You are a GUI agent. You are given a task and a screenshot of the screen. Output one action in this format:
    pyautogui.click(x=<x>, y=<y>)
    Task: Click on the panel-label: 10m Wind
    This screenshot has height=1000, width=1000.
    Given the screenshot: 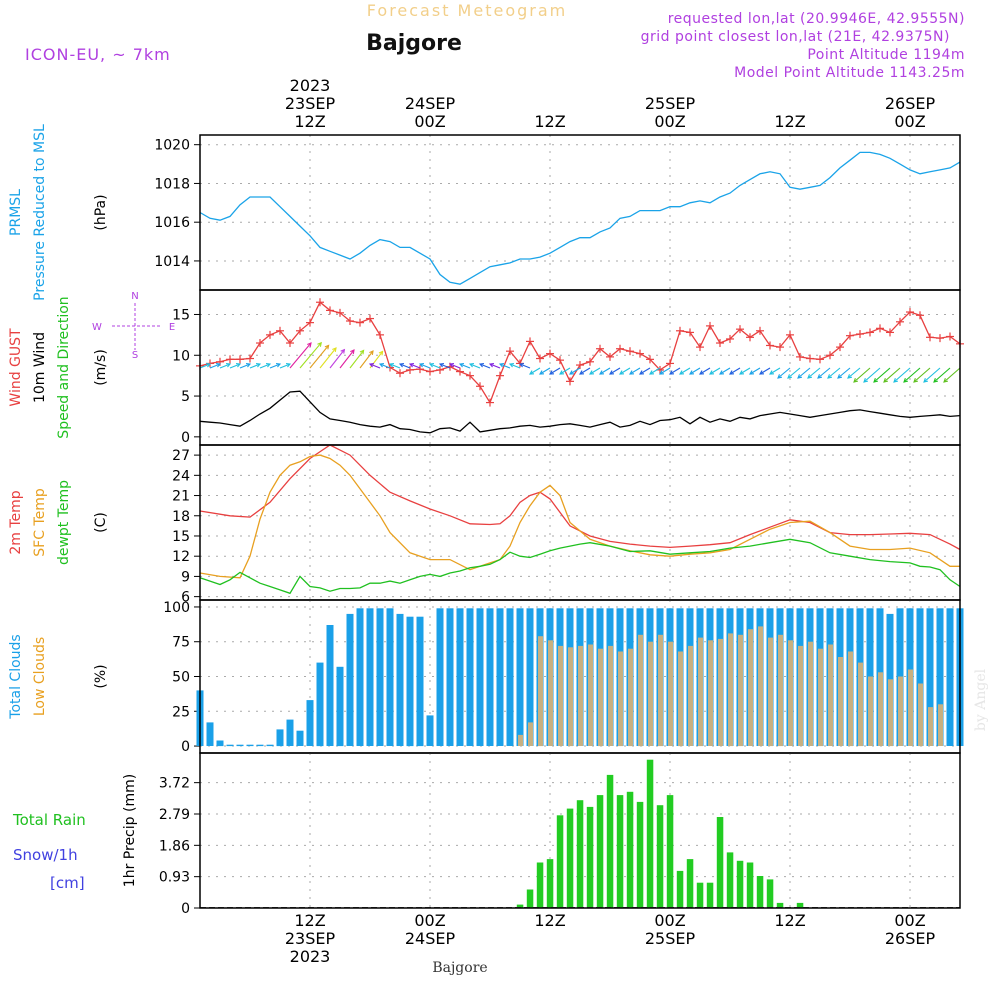 What is the action you would take?
    pyautogui.click(x=40, y=367)
    